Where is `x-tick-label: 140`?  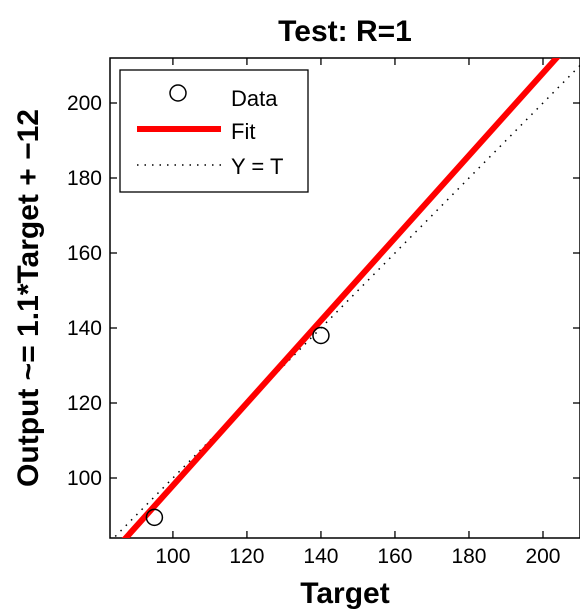
x-tick-label: 140 is located at coordinates (320, 556).